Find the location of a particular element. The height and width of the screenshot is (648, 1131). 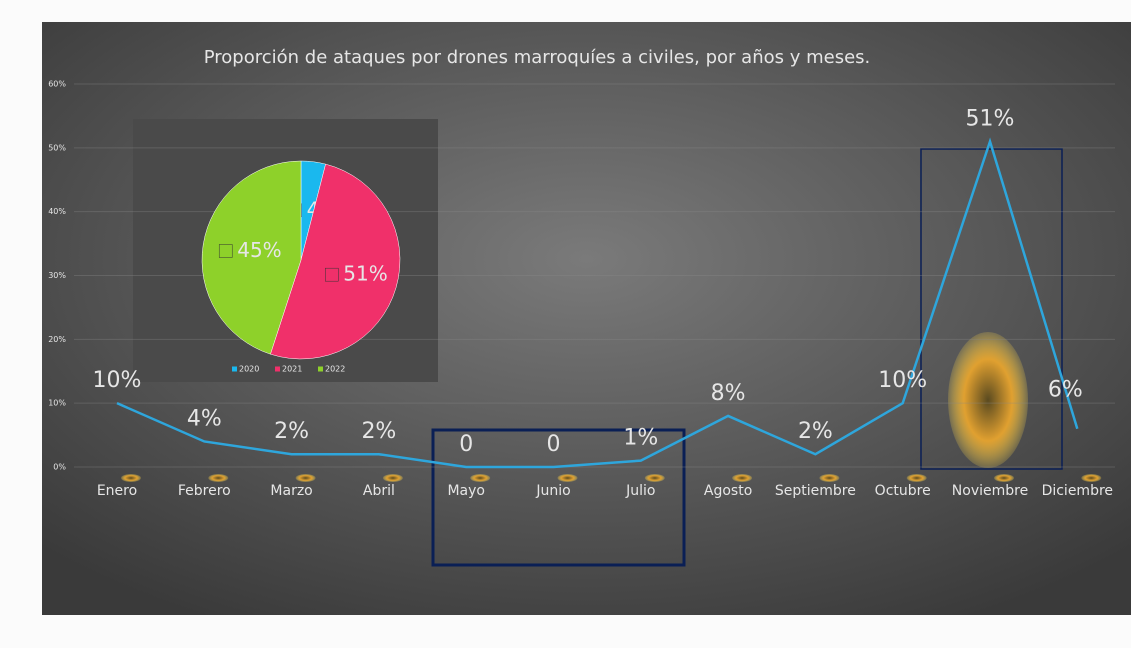

x-tick-label: Junio is located at coordinates (552, 491).